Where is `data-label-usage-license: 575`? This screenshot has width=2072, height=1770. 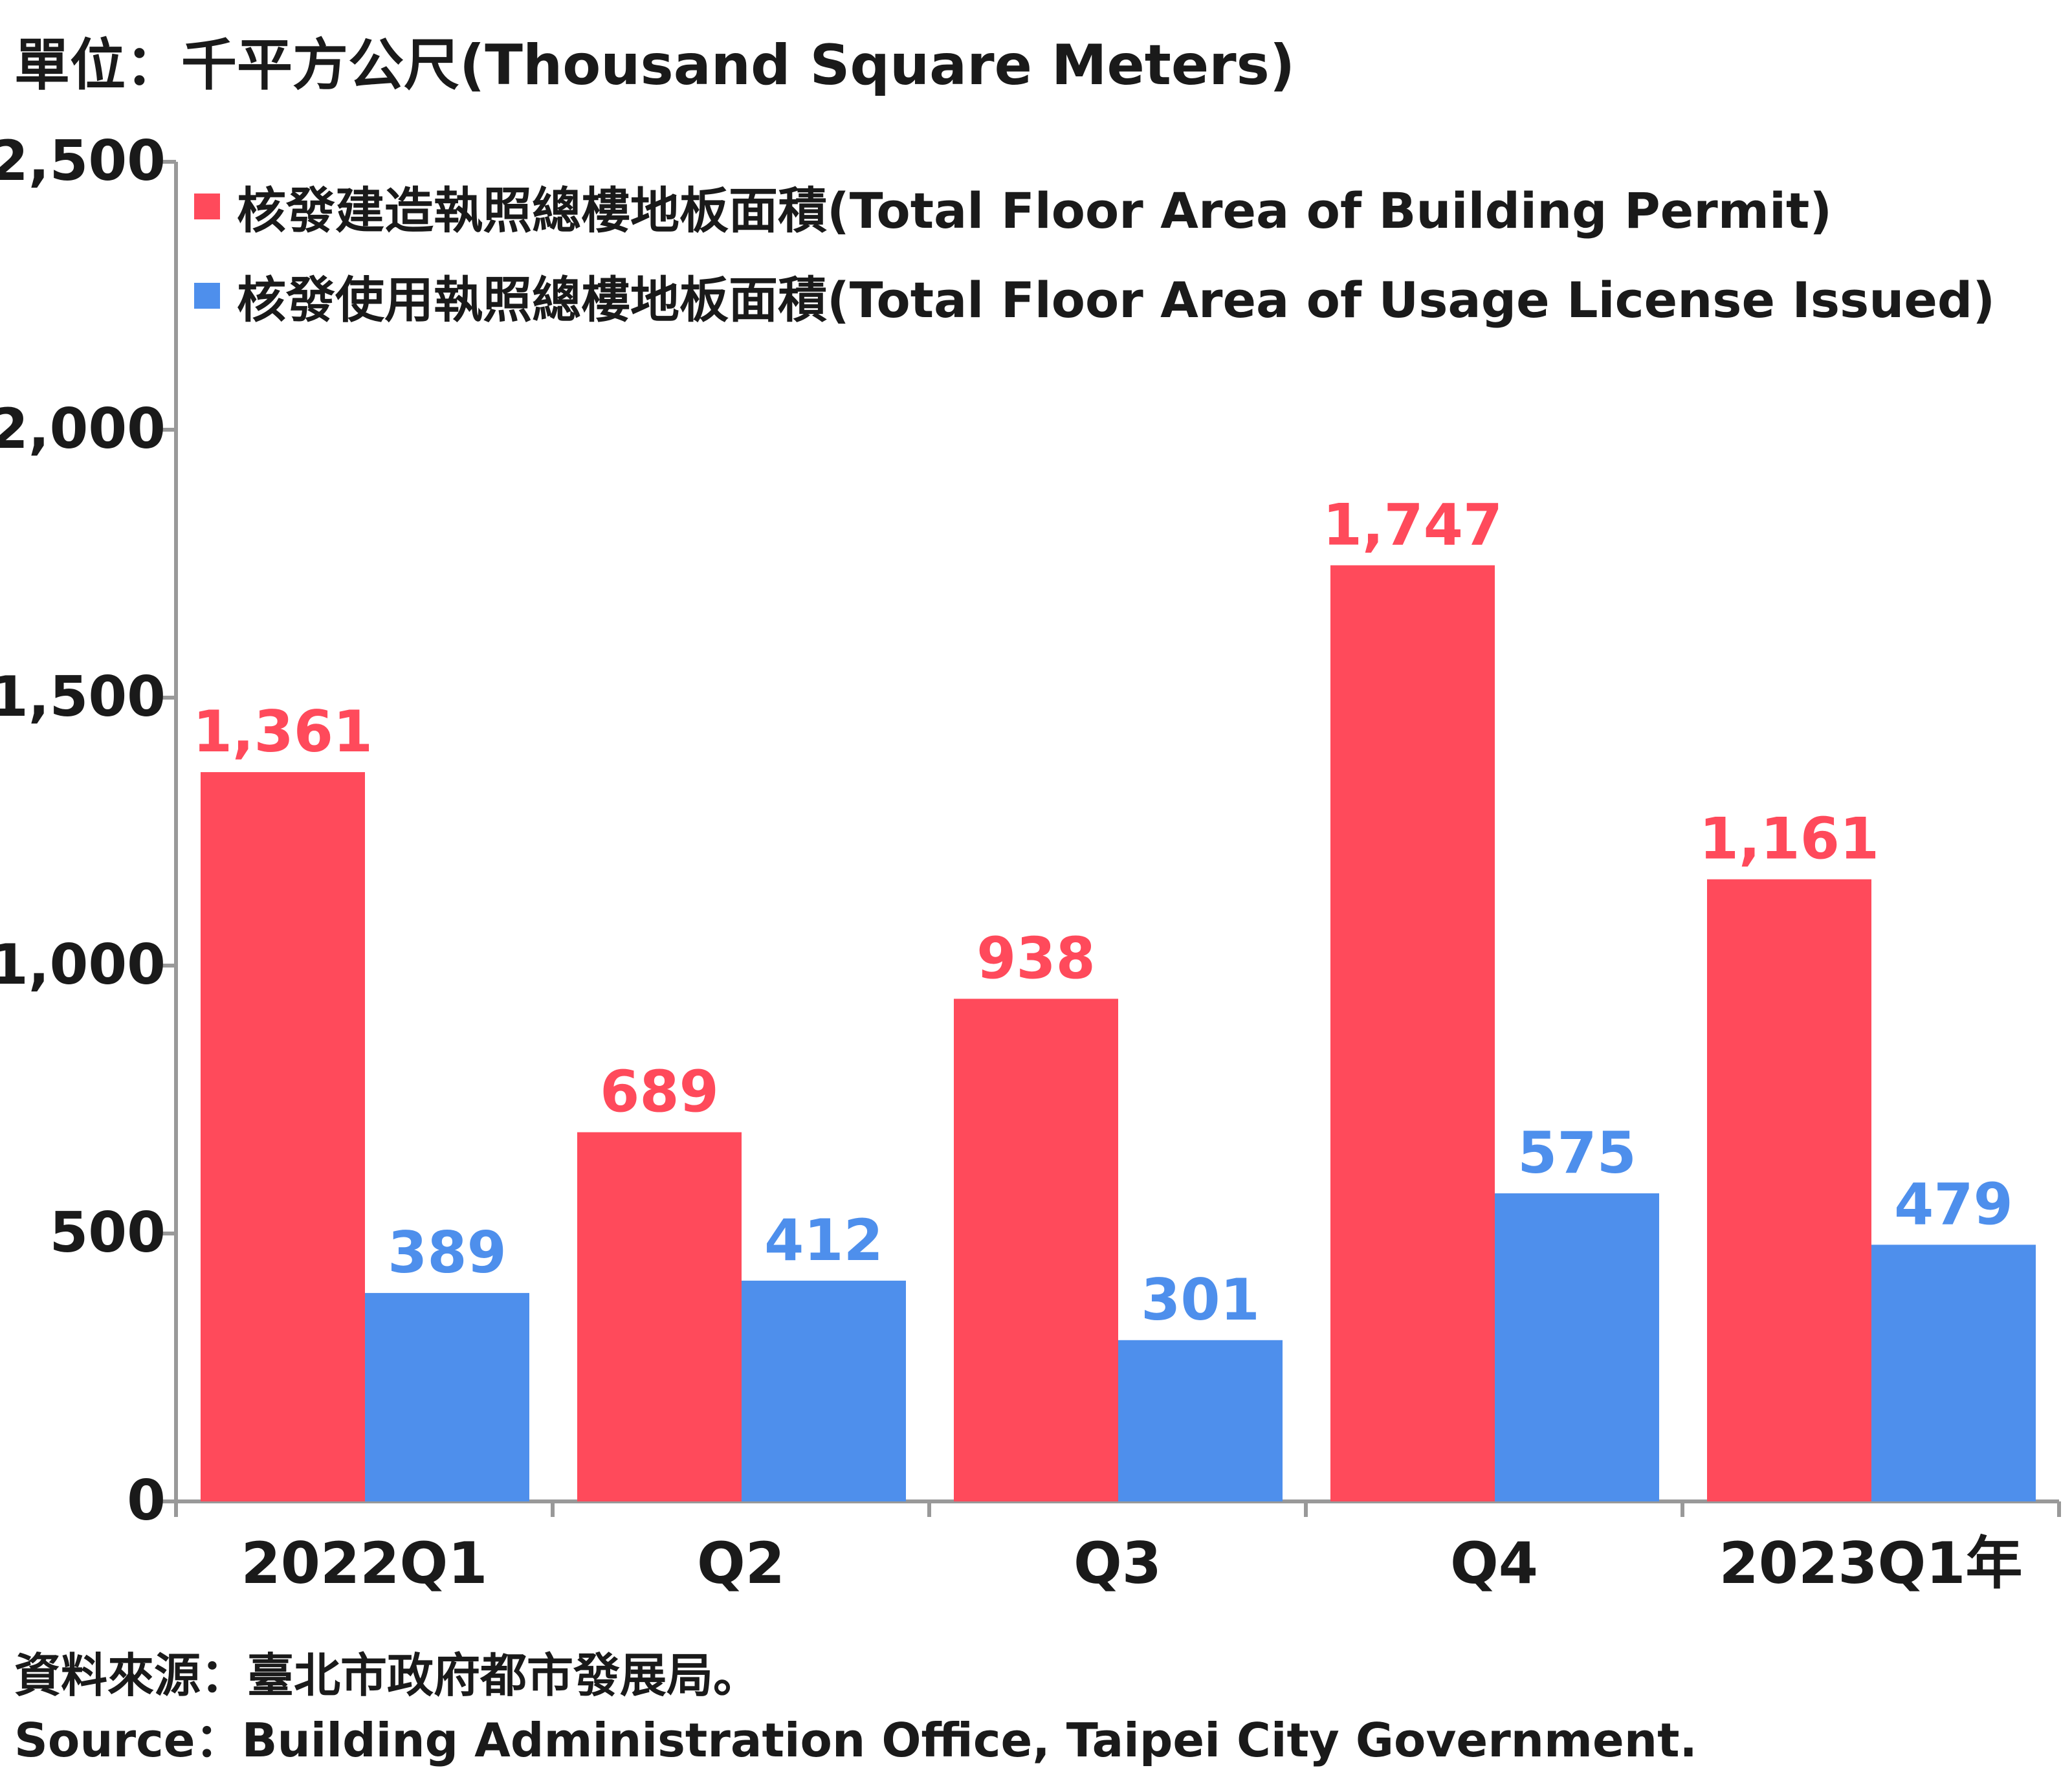
data-label-usage-license: 575 is located at coordinates (1577, 1153).